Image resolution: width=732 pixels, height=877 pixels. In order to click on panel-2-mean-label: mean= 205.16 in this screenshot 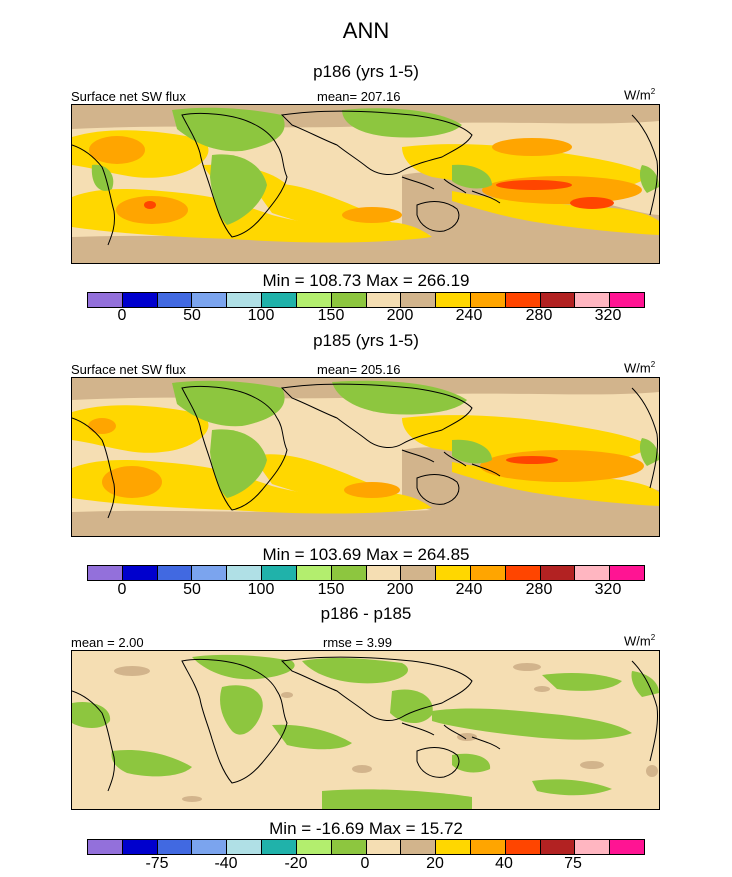, I will do `click(359, 369)`.